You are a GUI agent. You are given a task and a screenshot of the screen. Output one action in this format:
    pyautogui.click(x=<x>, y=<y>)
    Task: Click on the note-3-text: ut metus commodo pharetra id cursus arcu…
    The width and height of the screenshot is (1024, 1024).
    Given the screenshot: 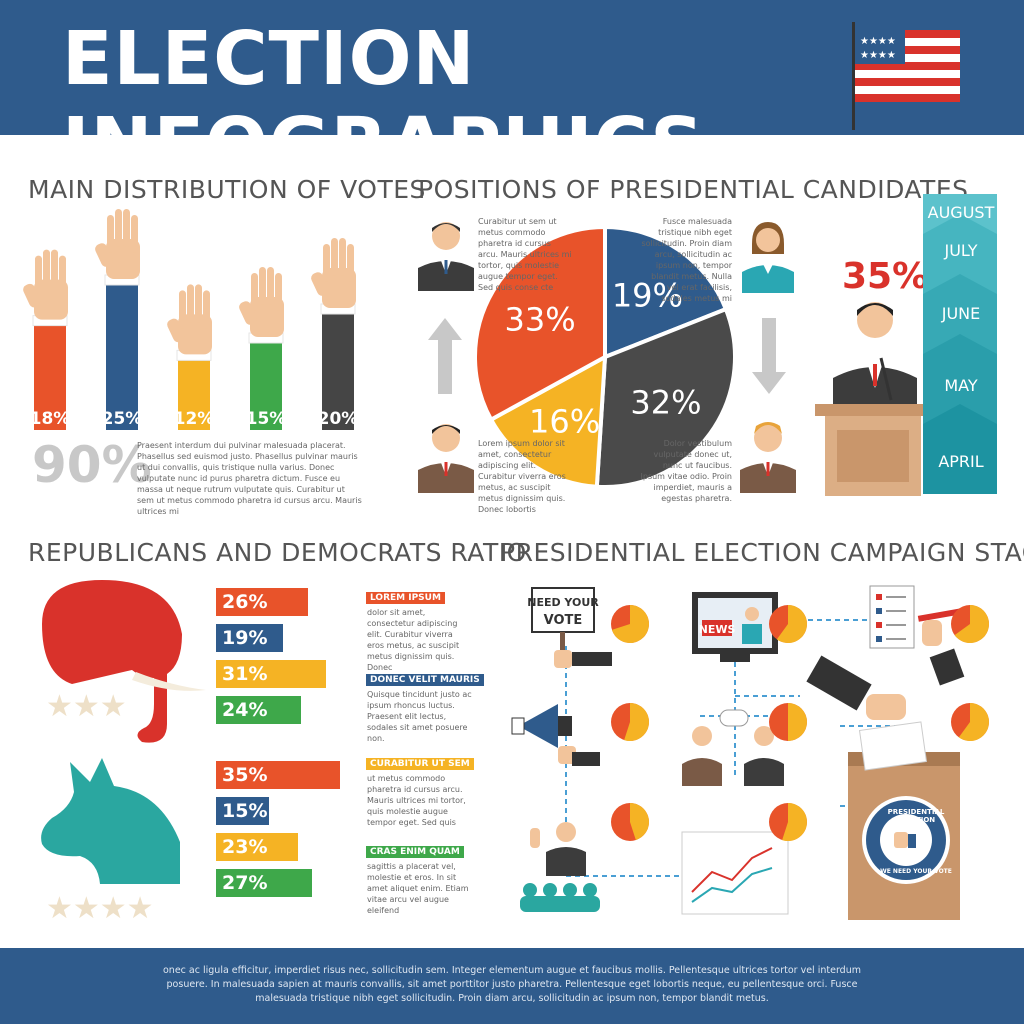 What is the action you would take?
    pyautogui.click(x=416, y=800)
    